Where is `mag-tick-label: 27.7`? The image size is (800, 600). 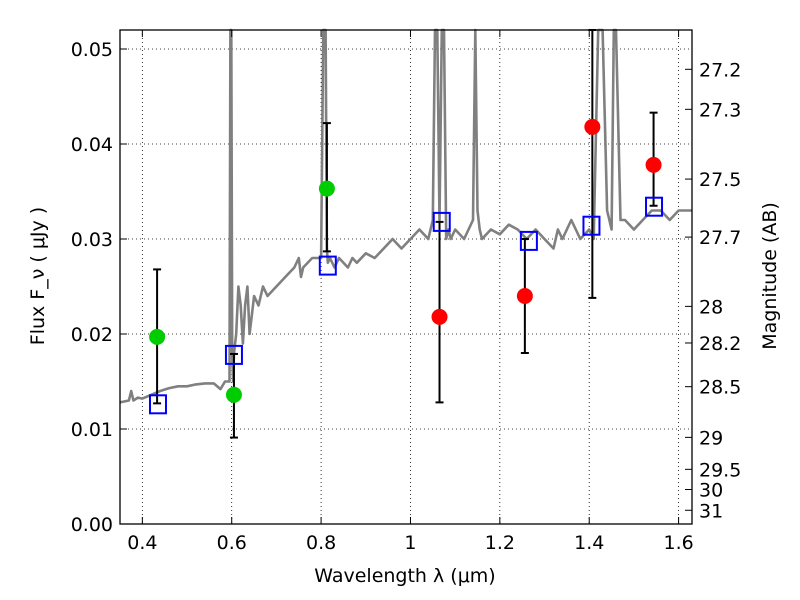 mag-tick-label: 27.7 is located at coordinates (720, 238).